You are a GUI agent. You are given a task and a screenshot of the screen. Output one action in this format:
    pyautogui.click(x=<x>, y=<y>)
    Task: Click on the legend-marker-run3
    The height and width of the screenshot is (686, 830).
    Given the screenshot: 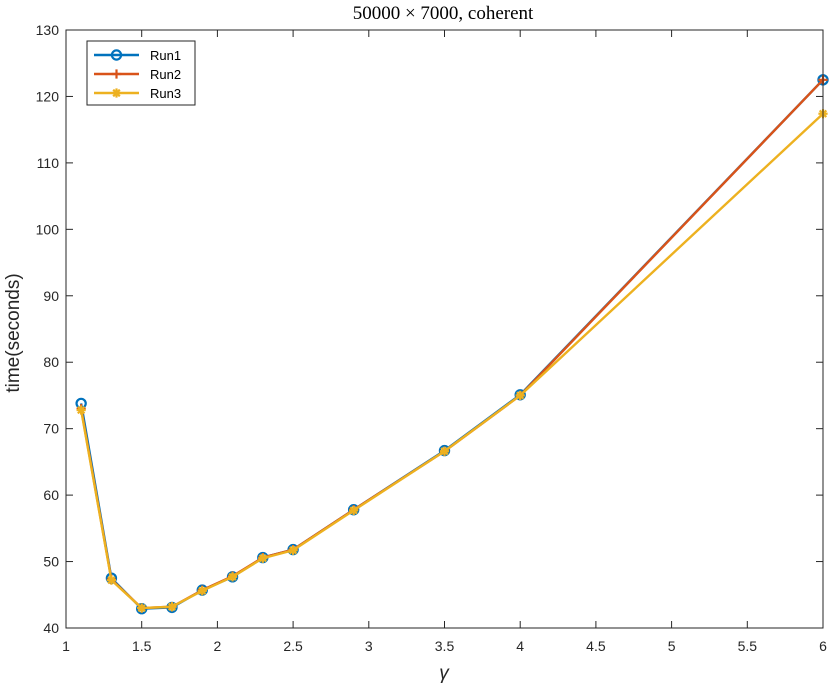 What is the action you would take?
    pyautogui.click(x=116, y=93)
    